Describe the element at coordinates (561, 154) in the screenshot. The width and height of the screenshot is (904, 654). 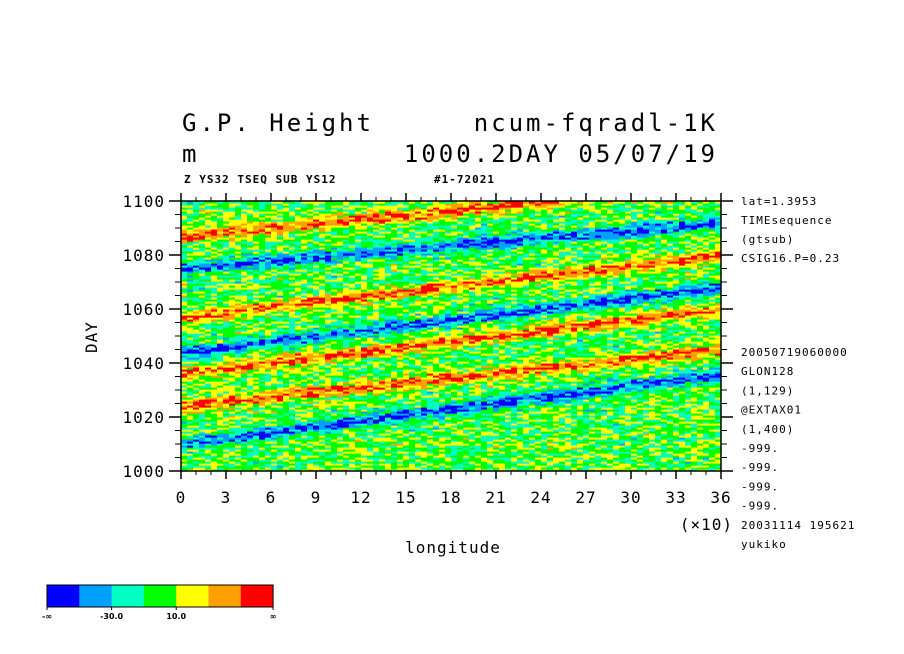
I see `level-date-label: 1000.2DAY 05/07/19` at that location.